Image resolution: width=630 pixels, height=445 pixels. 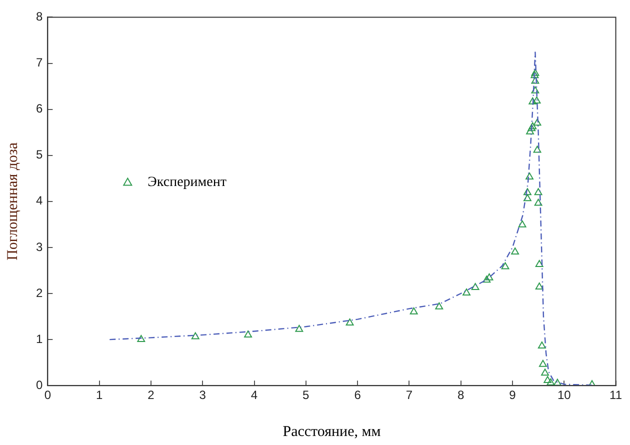 What do you see at coordinates (187, 182) in the screenshot?
I see `legend-label: Эксперимент` at bounding box center [187, 182].